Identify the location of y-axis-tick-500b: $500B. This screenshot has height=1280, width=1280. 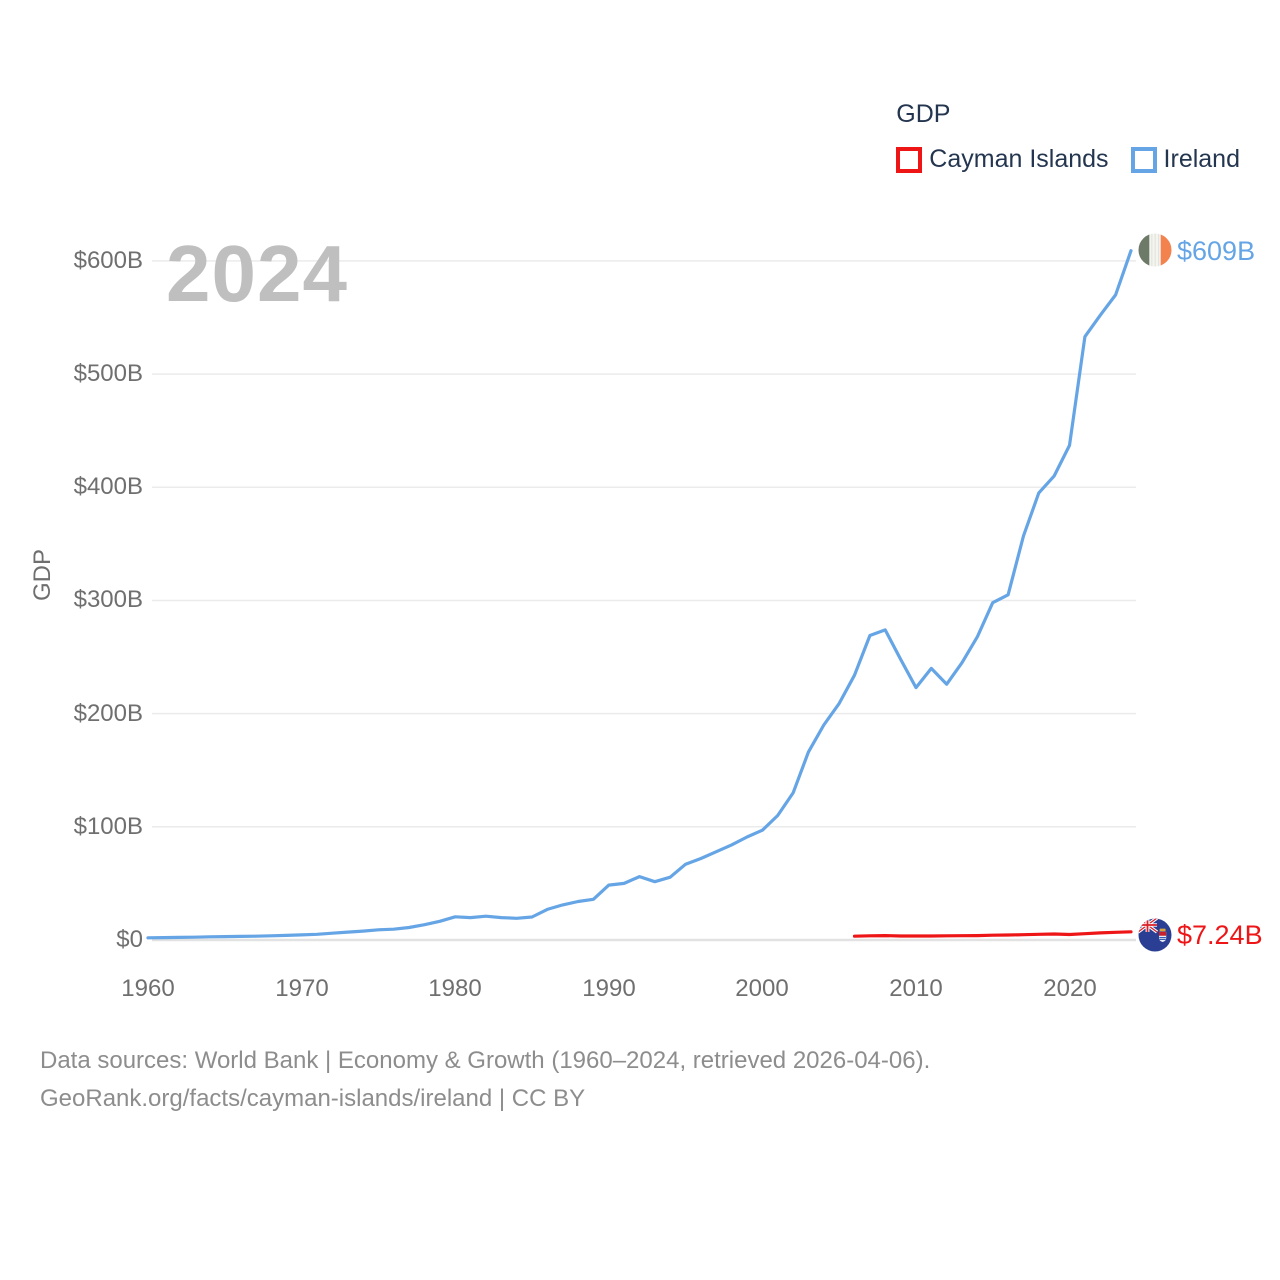
(108, 373).